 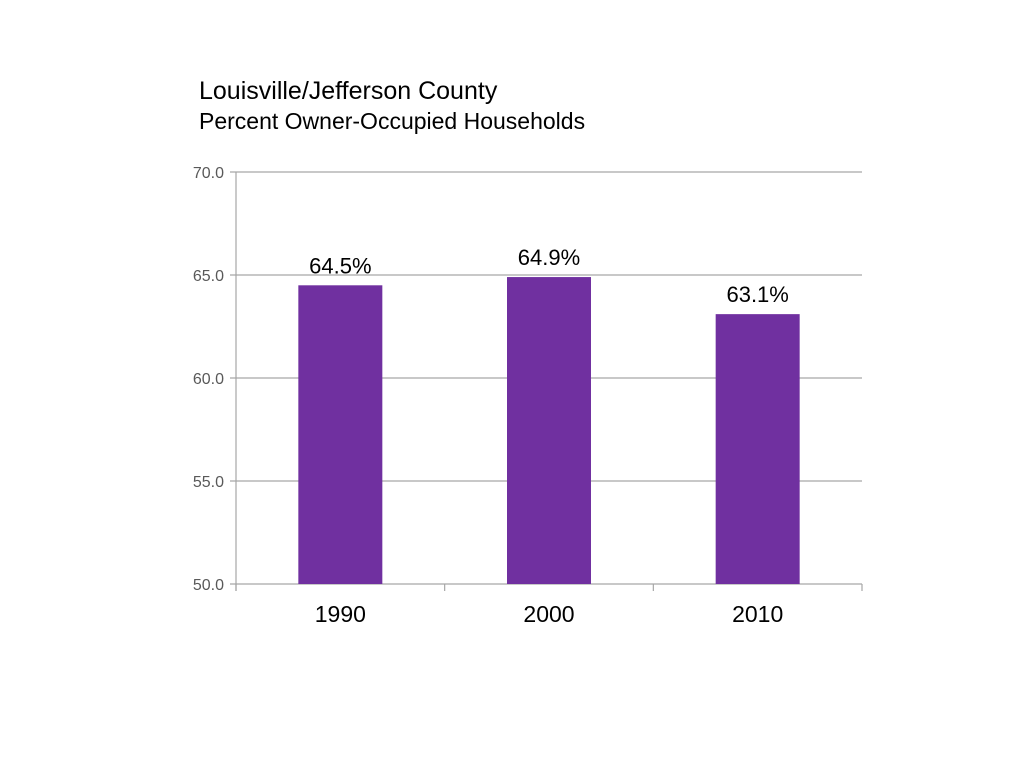 What do you see at coordinates (757, 449) in the screenshot?
I see `bar-2010` at bounding box center [757, 449].